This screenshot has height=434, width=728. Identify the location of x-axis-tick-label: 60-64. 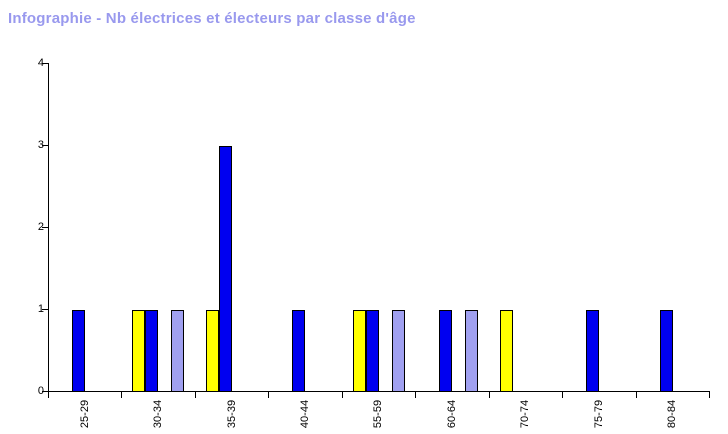
(452, 414).